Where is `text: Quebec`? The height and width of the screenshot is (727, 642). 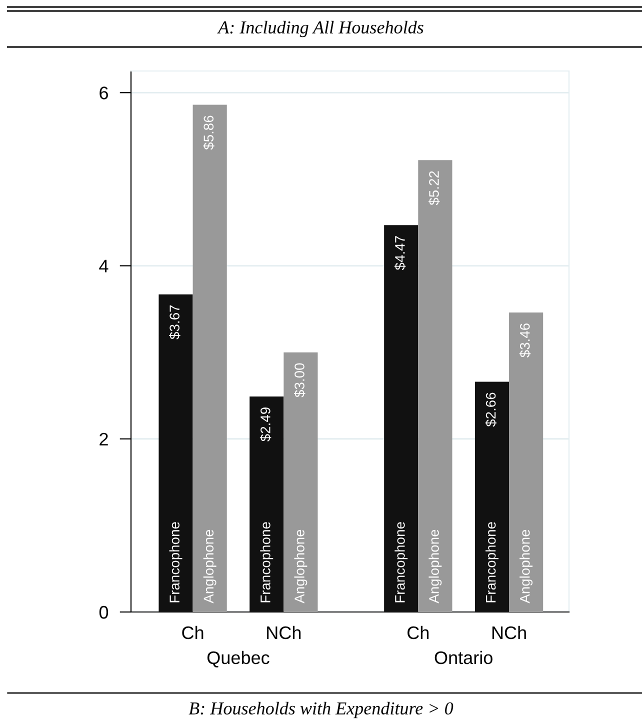
text: Quebec is located at coordinates (238, 659).